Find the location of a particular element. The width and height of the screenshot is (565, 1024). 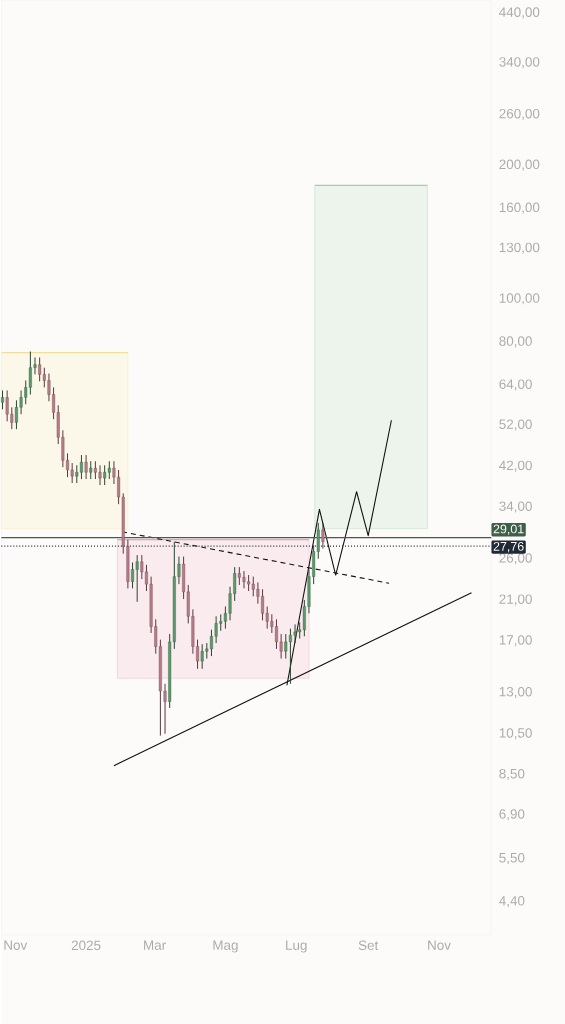

x-tick-label: 2025 is located at coordinates (86, 945).